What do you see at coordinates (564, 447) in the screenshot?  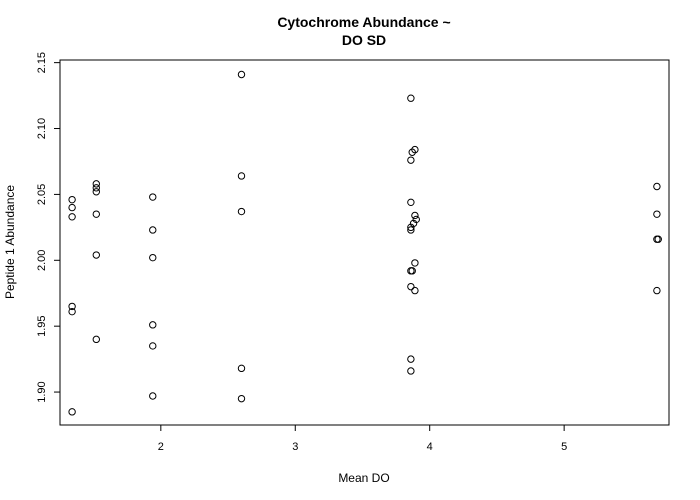 I see `x-tick-label-3: 5` at bounding box center [564, 447].